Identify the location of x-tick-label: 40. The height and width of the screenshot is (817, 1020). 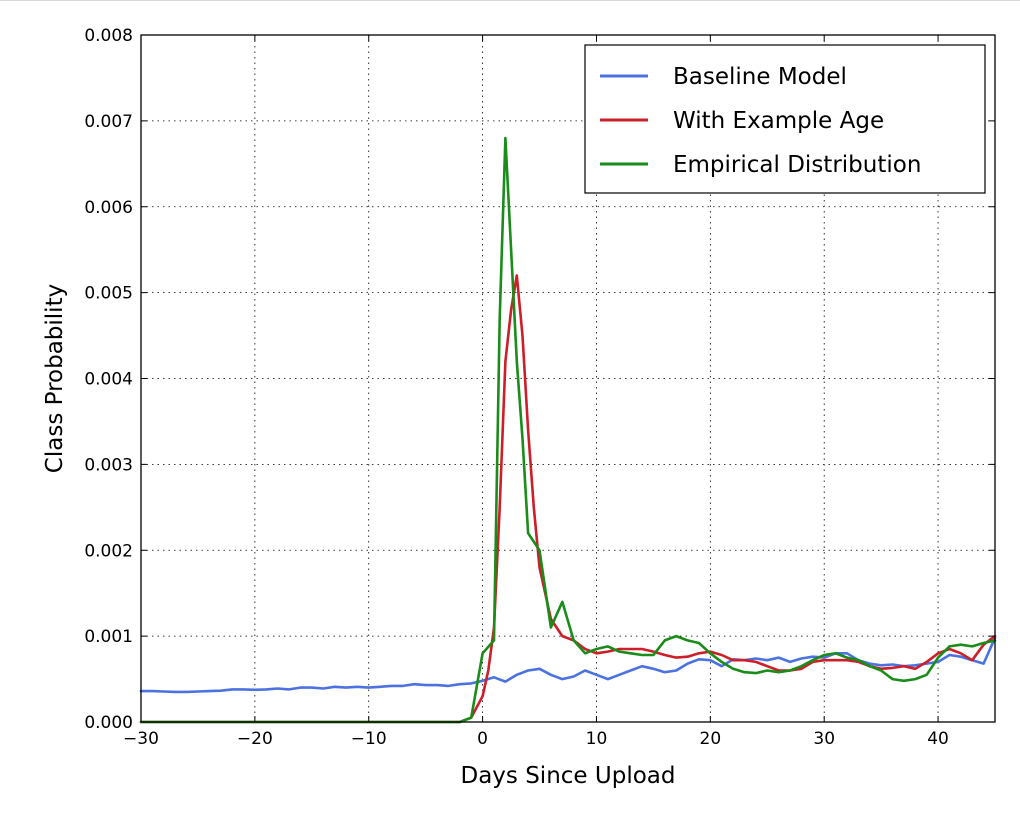
(938, 739).